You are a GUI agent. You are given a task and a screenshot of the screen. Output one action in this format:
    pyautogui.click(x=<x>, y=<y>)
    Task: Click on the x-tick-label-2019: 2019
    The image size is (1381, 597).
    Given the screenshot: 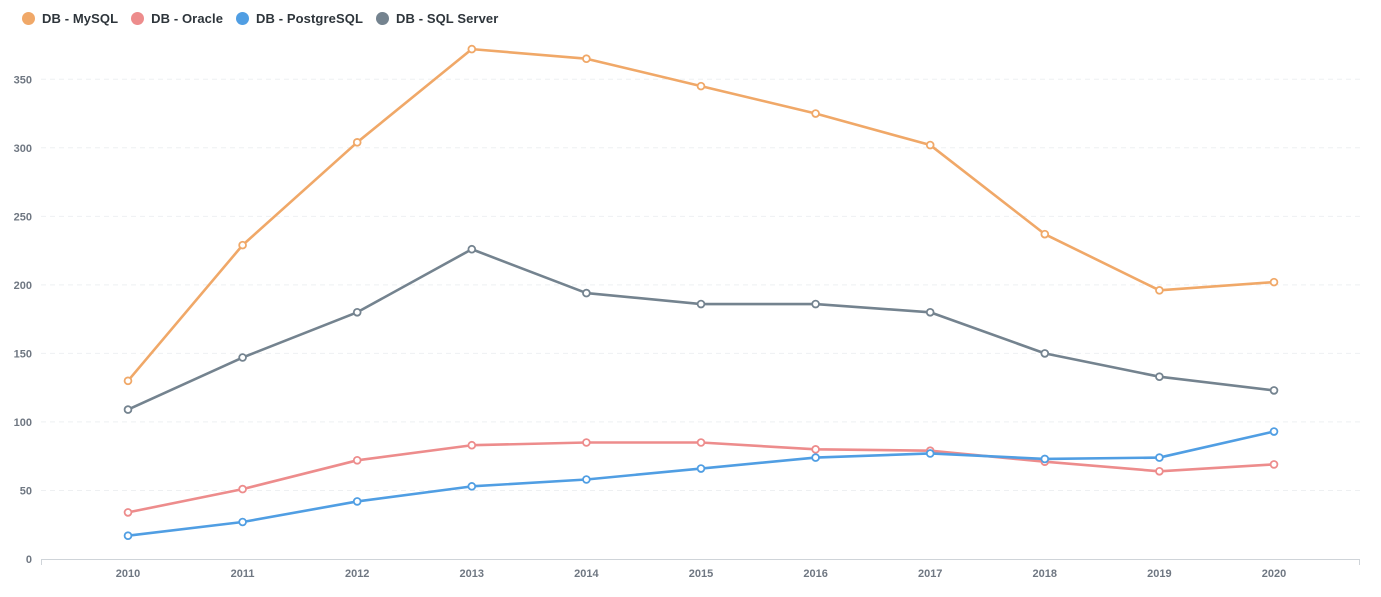 What is the action you would take?
    pyautogui.click(x=1159, y=574)
    